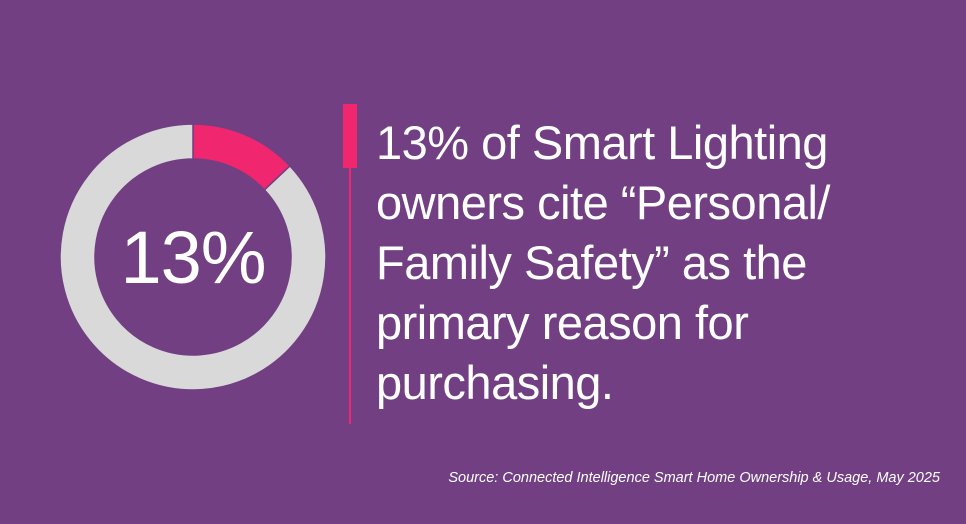 This screenshot has height=524, width=966. I want to click on donut-slice-remainder, so click(193, 257).